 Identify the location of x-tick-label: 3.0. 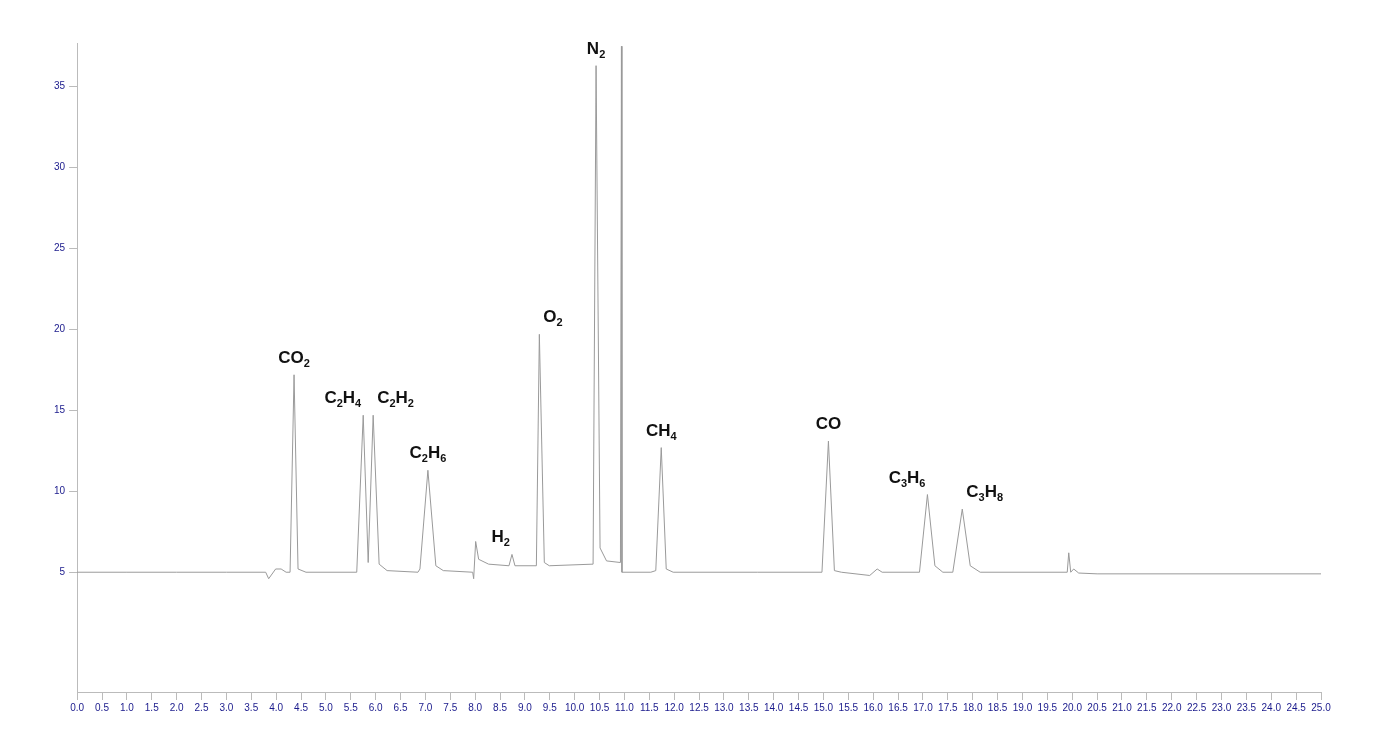
(226, 707).